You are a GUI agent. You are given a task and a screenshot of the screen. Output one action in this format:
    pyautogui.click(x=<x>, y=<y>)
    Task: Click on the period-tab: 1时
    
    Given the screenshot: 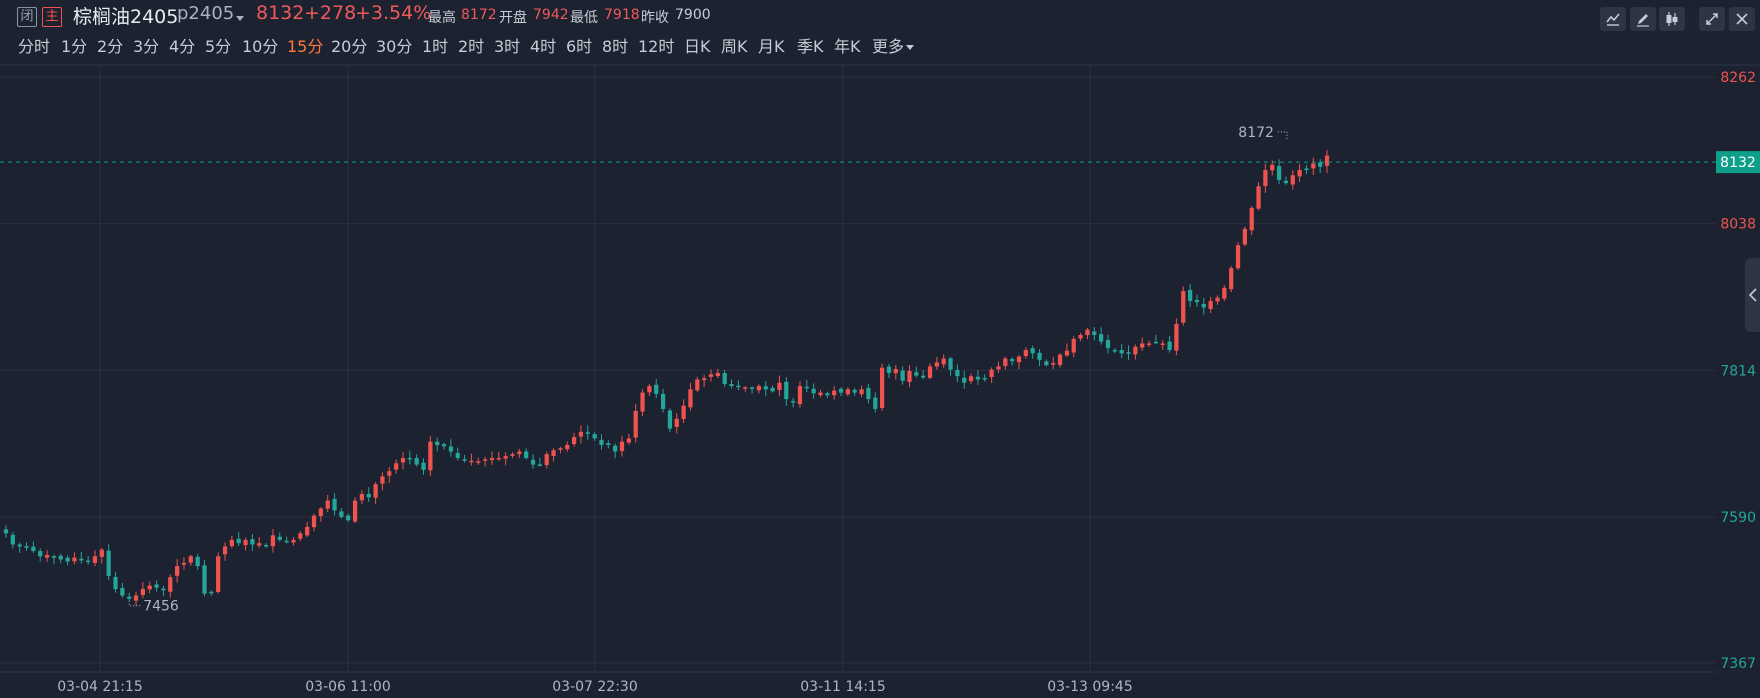 What is the action you would take?
    pyautogui.click(x=435, y=46)
    